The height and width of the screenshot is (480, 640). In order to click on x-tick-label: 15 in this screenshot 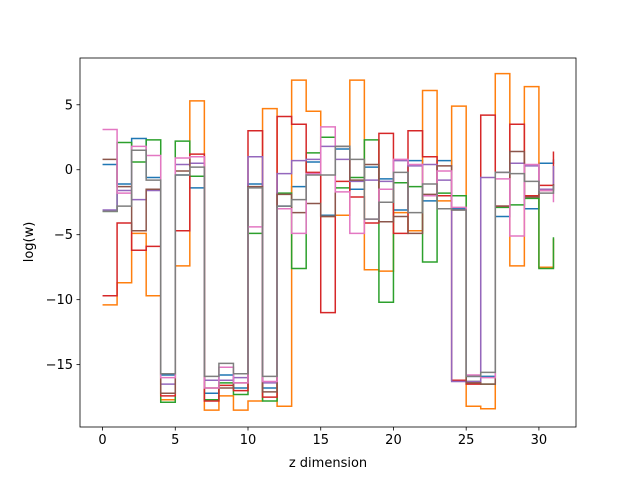, I will do `click(320, 440)`.